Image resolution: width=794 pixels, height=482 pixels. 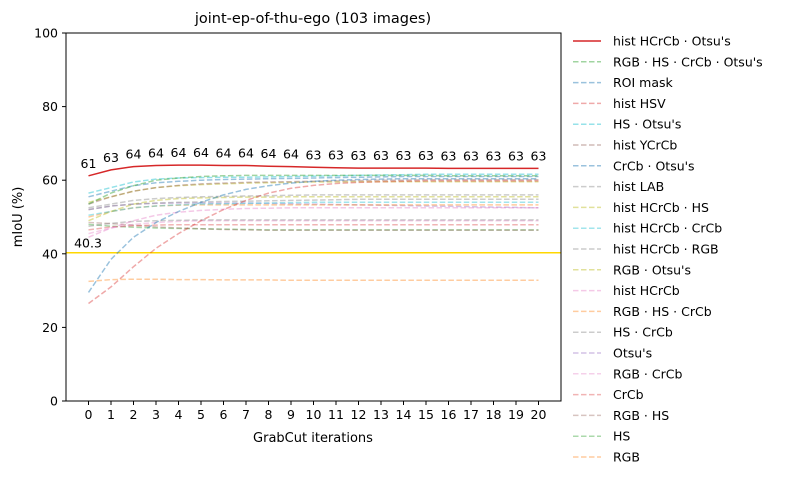 What do you see at coordinates (426, 414) in the screenshot?
I see `x-tick-label-15: 15` at bounding box center [426, 414].